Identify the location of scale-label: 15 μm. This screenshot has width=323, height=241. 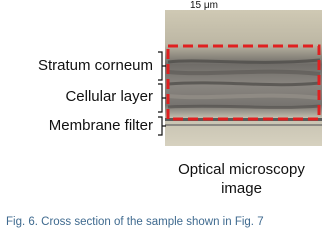
(204, 5).